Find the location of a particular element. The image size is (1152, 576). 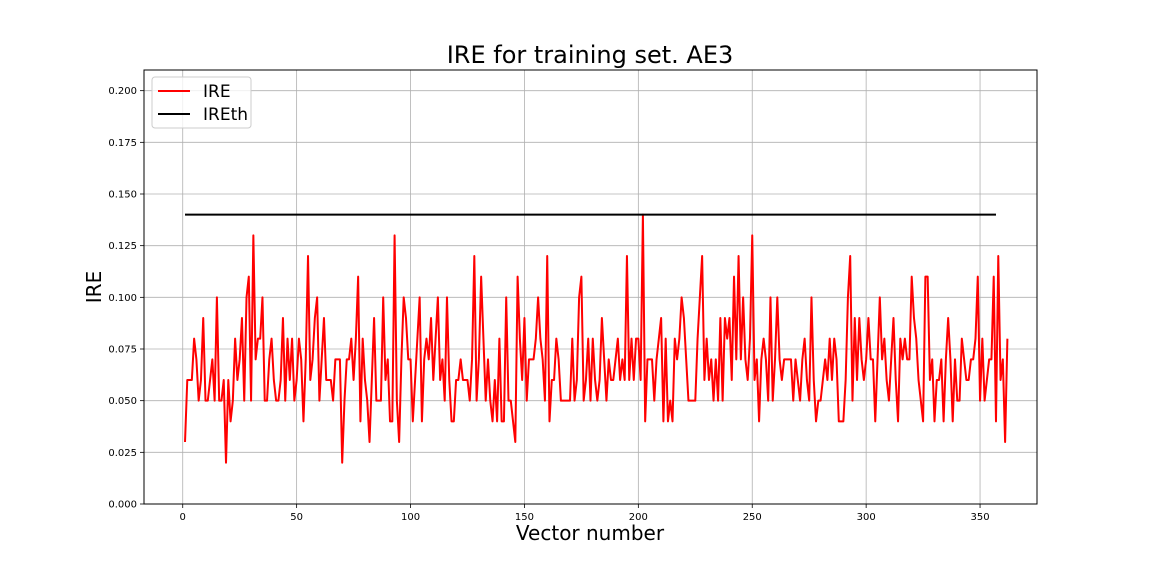

y-axis-label: IRE is located at coordinates (94, 287).